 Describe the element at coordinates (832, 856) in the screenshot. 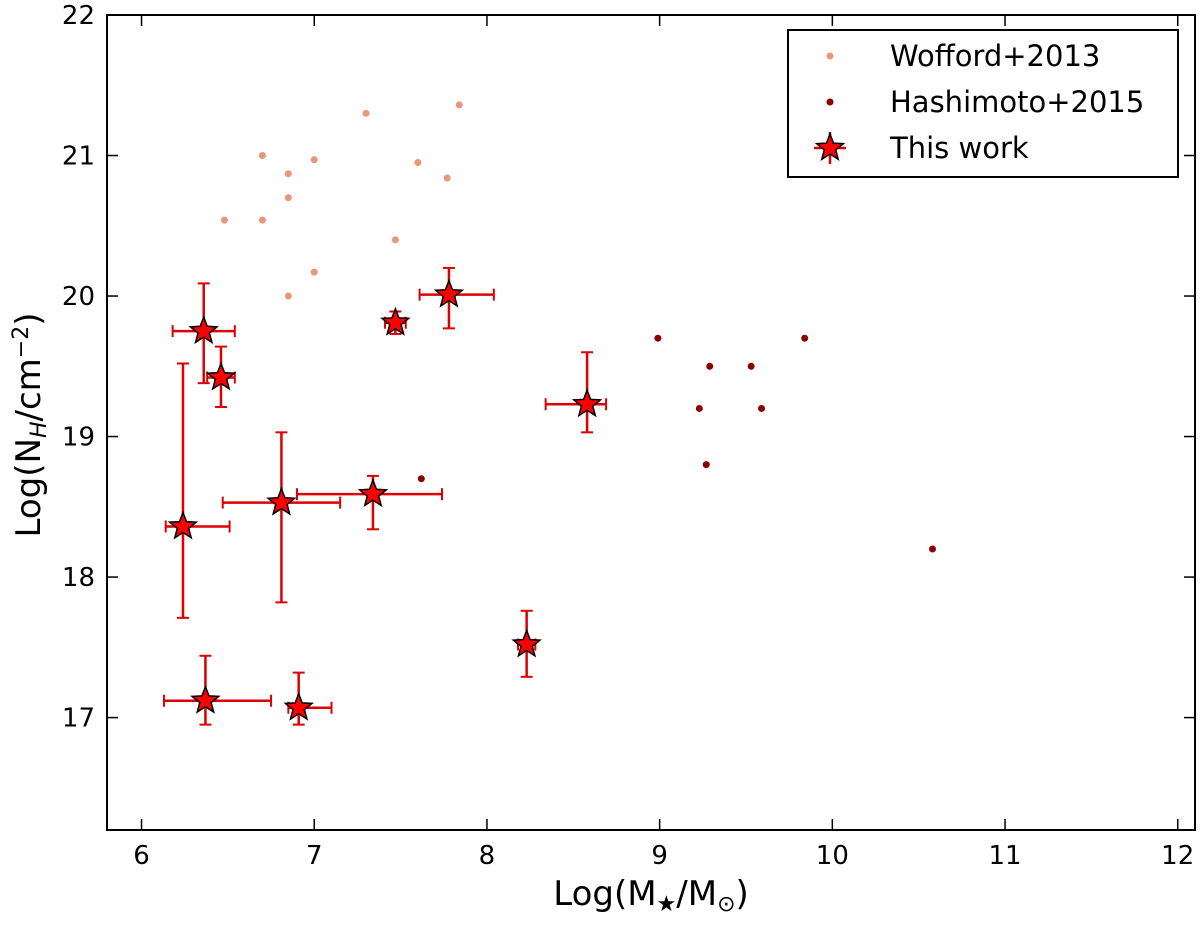

I see `x-tick-label: 10` at that location.